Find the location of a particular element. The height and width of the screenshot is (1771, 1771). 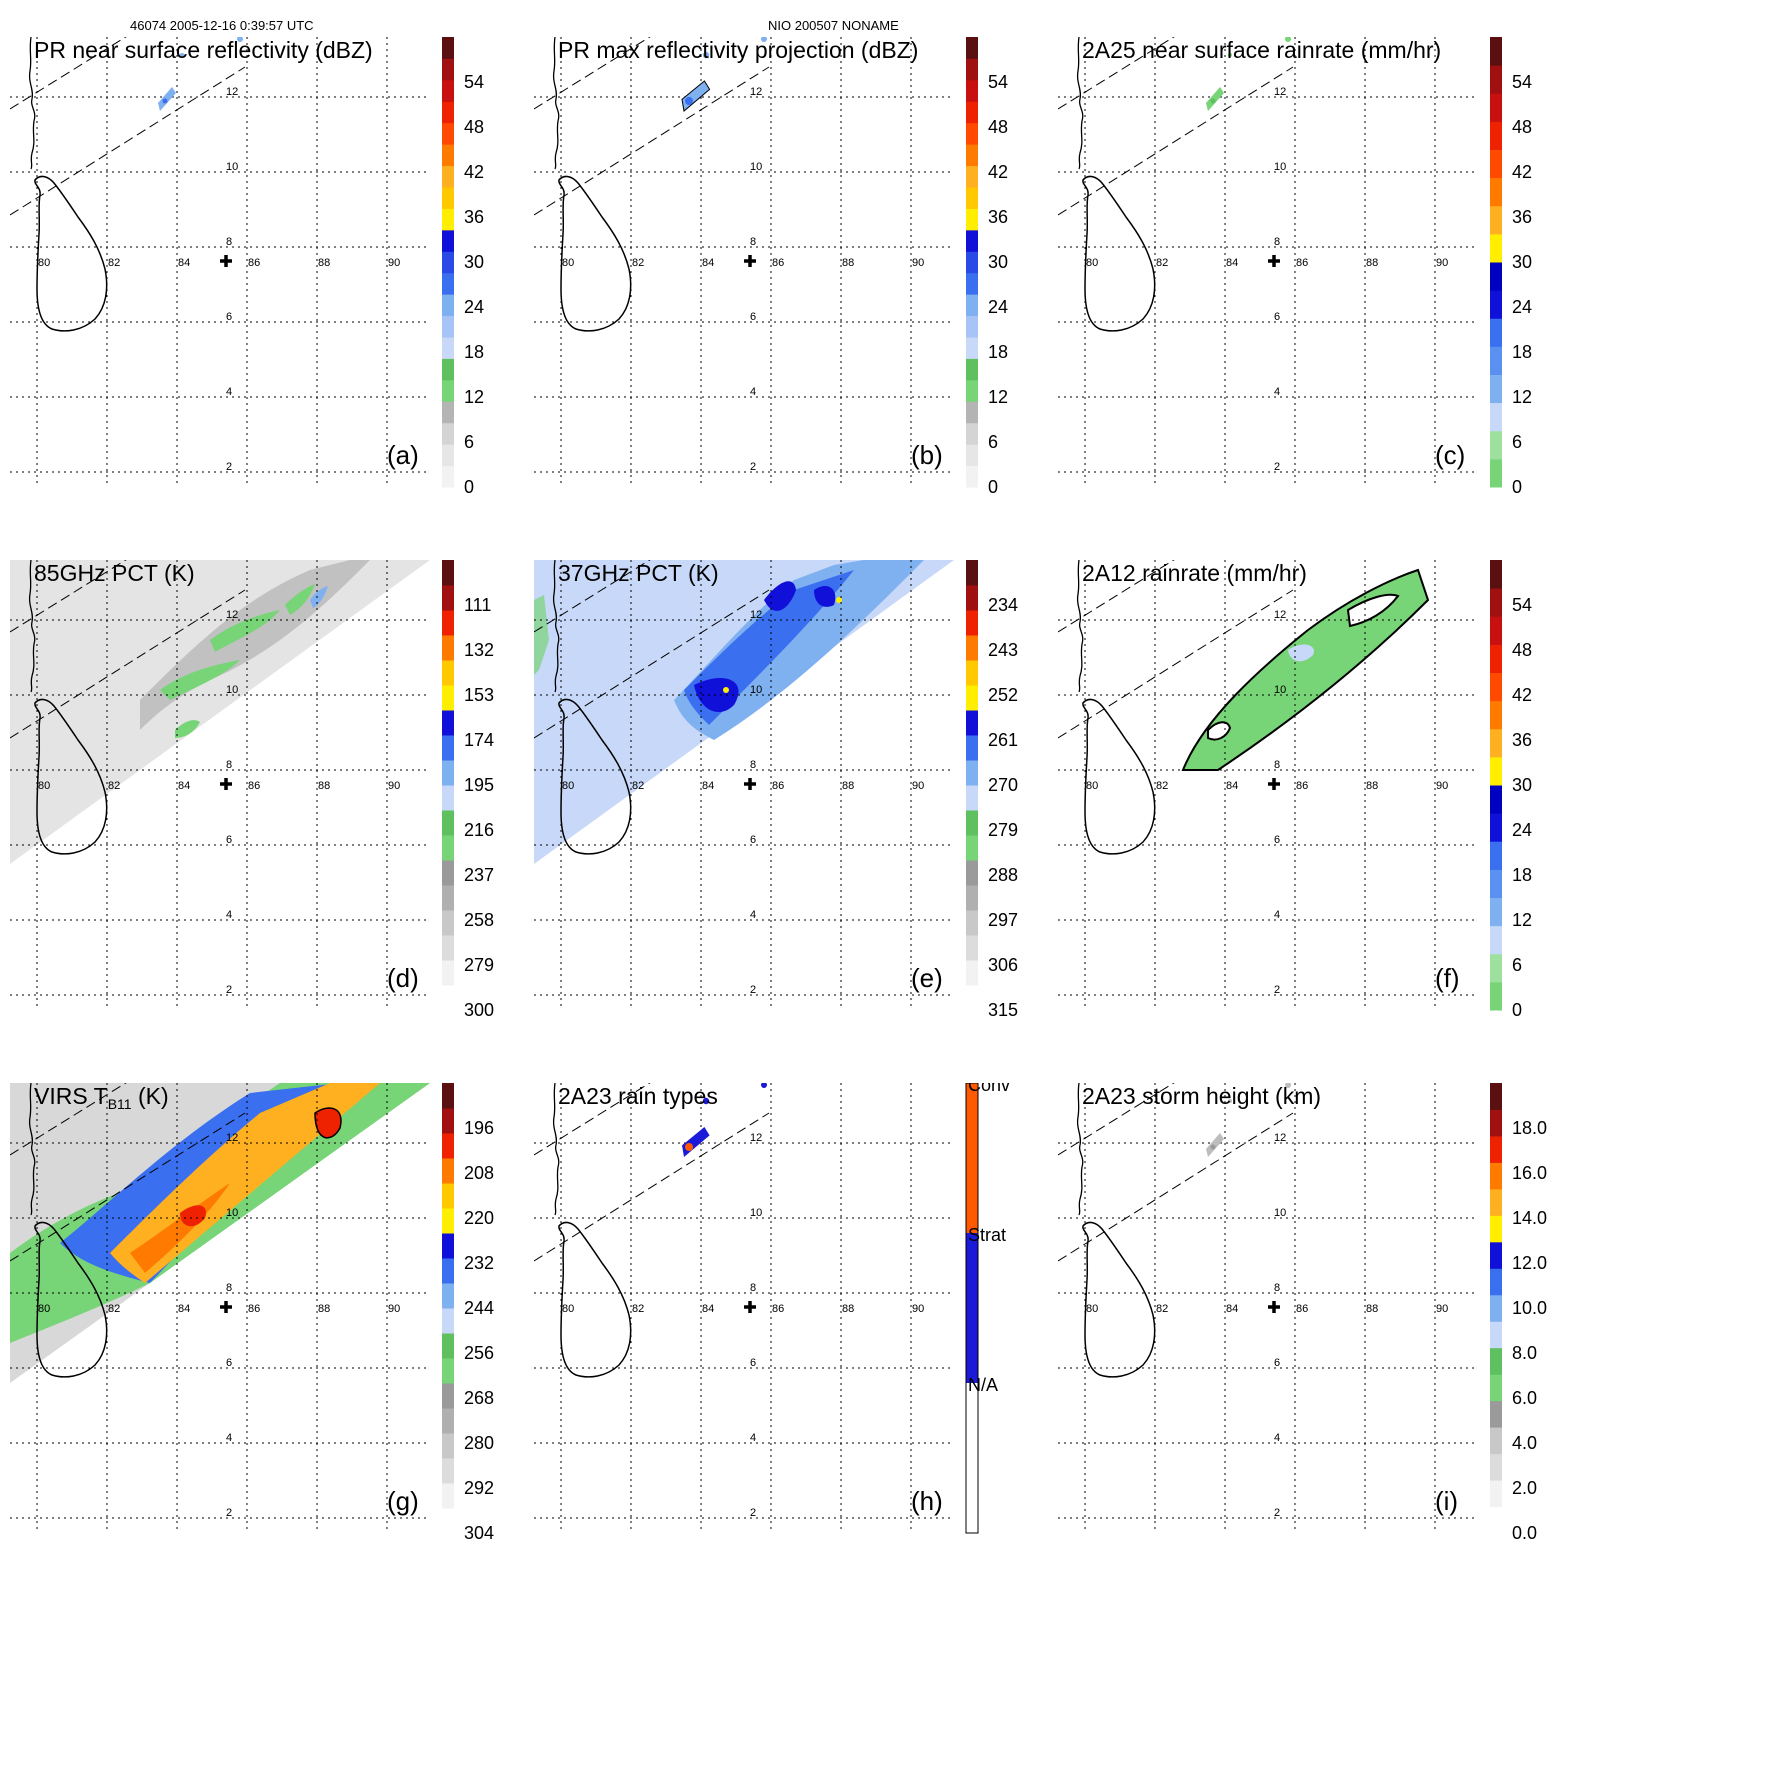

colorbar-tick: 256 is located at coordinates (479, 1353).